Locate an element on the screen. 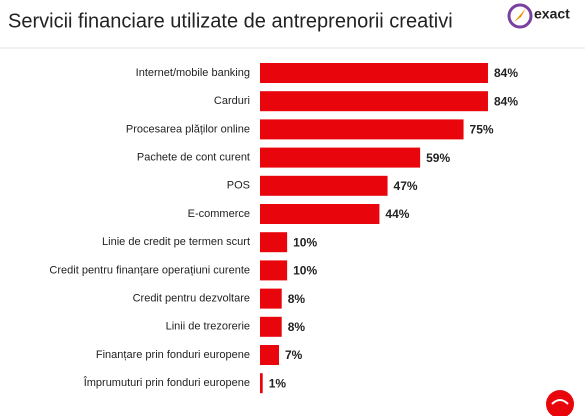 The height and width of the screenshot is (416, 585). value-label: 75% is located at coordinates (482, 130).